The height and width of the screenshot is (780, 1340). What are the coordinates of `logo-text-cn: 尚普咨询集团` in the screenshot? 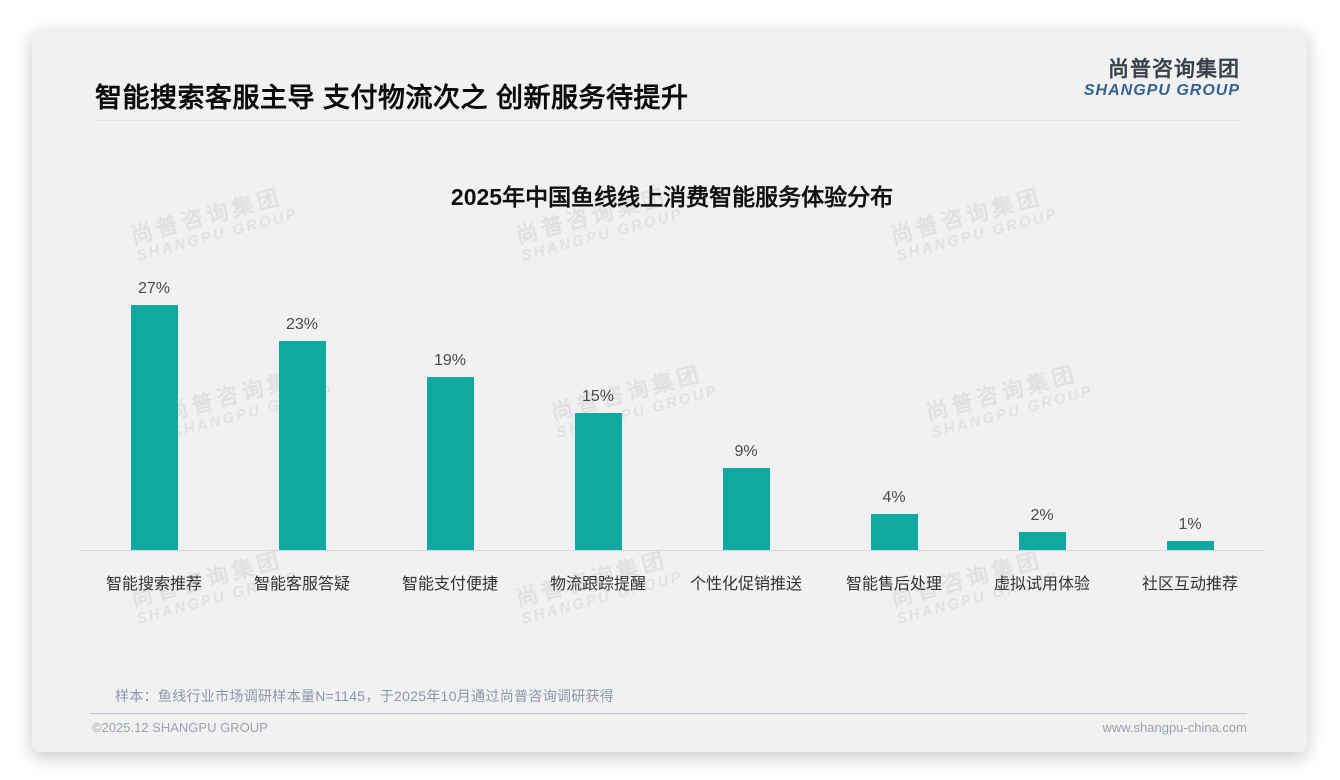 It's located at (1174, 69).